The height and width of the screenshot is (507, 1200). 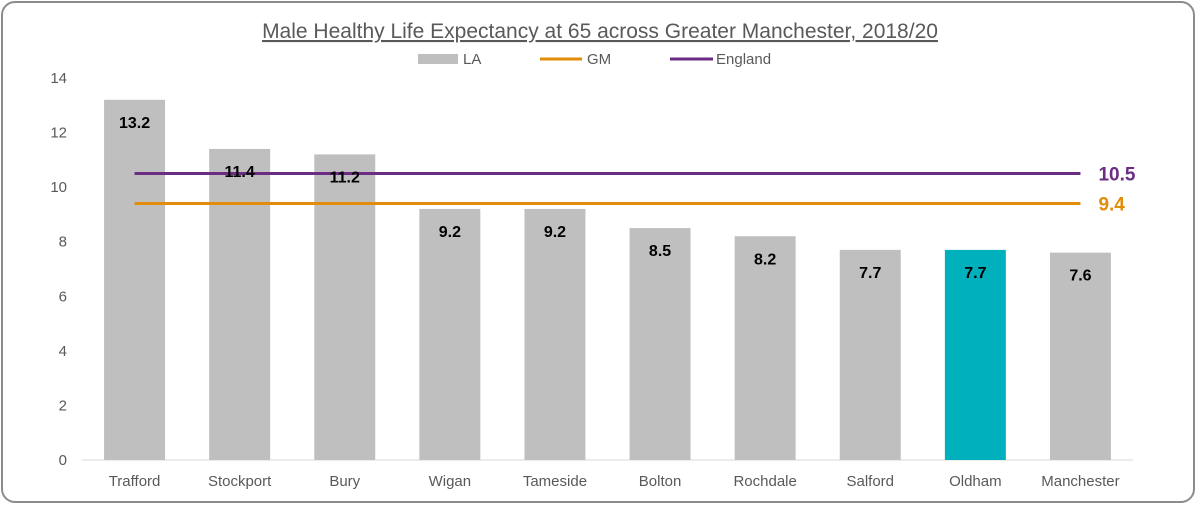 What do you see at coordinates (743, 59) in the screenshot?
I see `legend-label-england: England` at bounding box center [743, 59].